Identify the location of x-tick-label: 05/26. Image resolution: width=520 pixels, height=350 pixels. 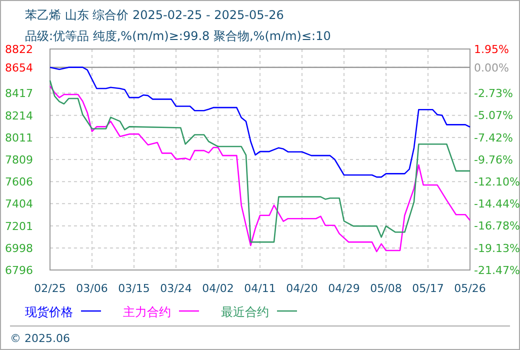
(470, 288).